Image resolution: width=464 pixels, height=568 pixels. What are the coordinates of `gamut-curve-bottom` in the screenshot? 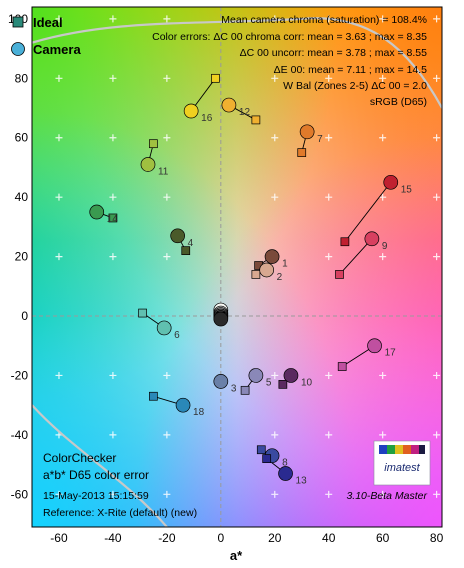 It's located at (100, 465).